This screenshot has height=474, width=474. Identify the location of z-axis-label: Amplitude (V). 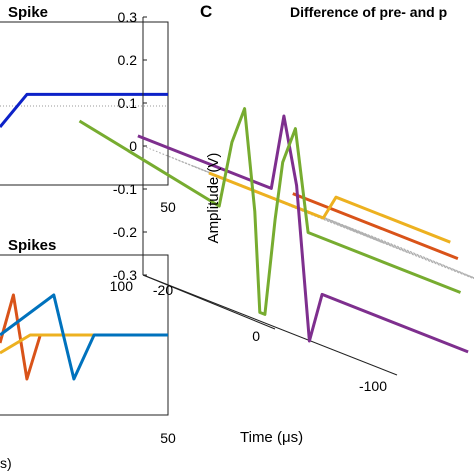
(213, 198).